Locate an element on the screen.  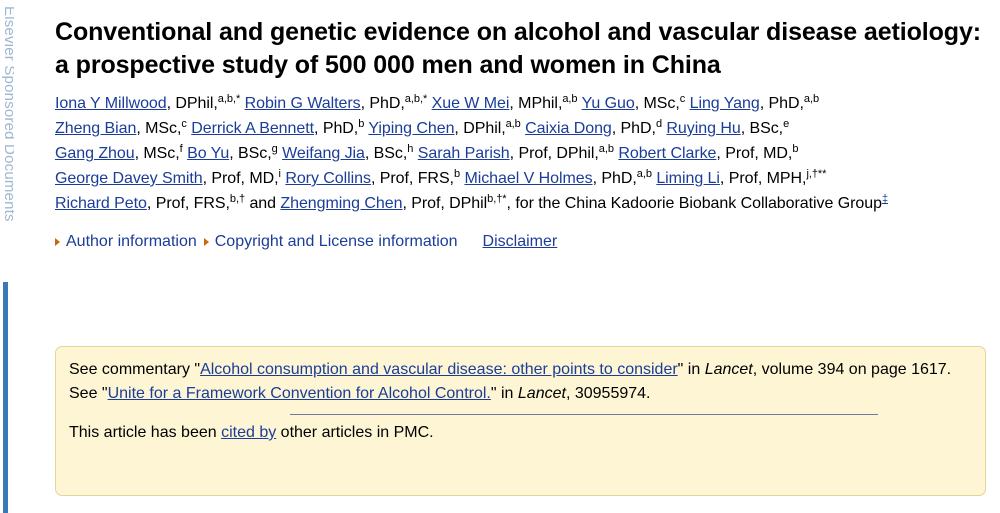
author-affiliation: f is located at coordinates (181, 149).